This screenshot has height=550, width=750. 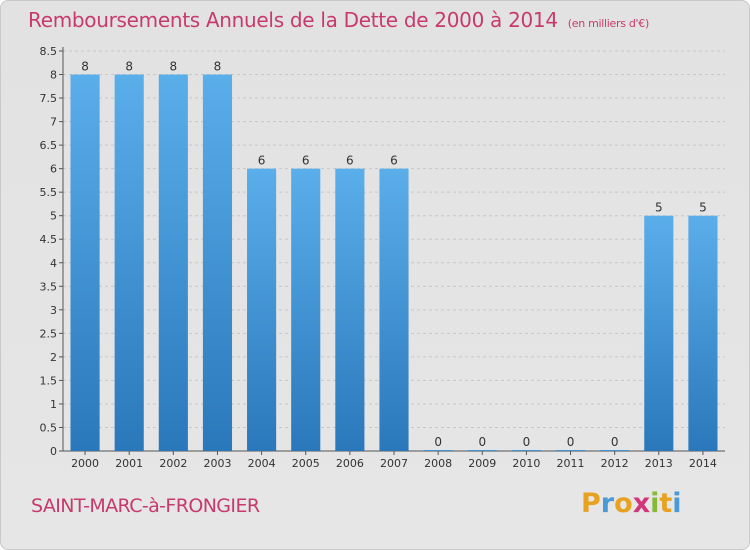 I want to click on x-tick-label: 2000, so click(x=85, y=463).